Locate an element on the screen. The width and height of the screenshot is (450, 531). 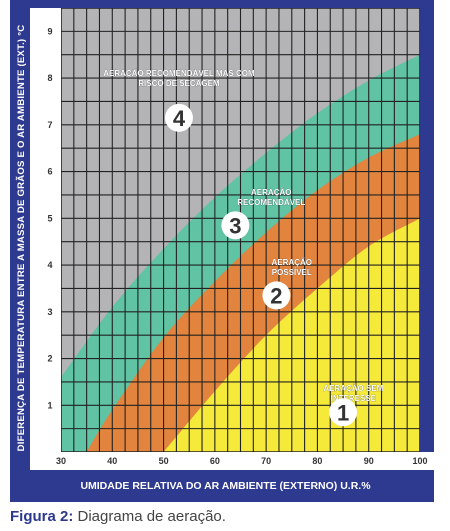
x-tick-label: 60 is located at coordinates (215, 461).